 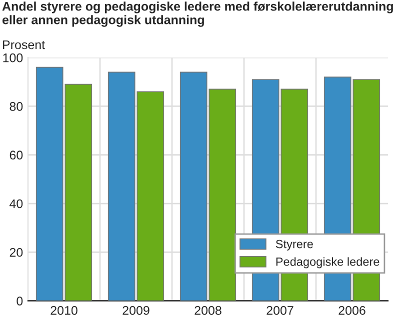 What do you see at coordinates (352, 310) in the screenshot?
I see `x-tick-label: 2006` at bounding box center [352, 310].